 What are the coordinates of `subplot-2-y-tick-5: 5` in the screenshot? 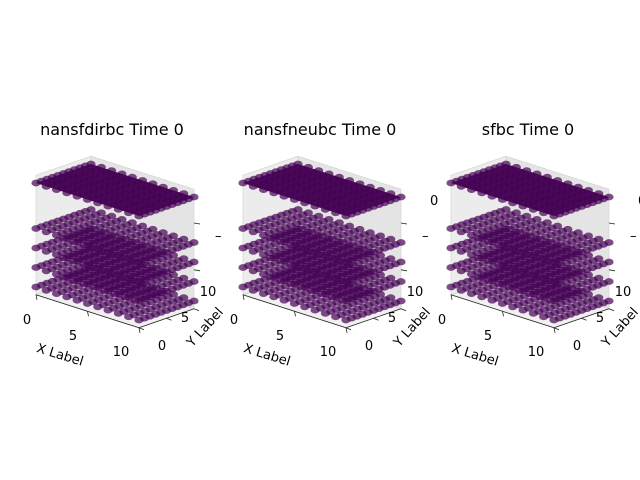 It's located at (392, 318).